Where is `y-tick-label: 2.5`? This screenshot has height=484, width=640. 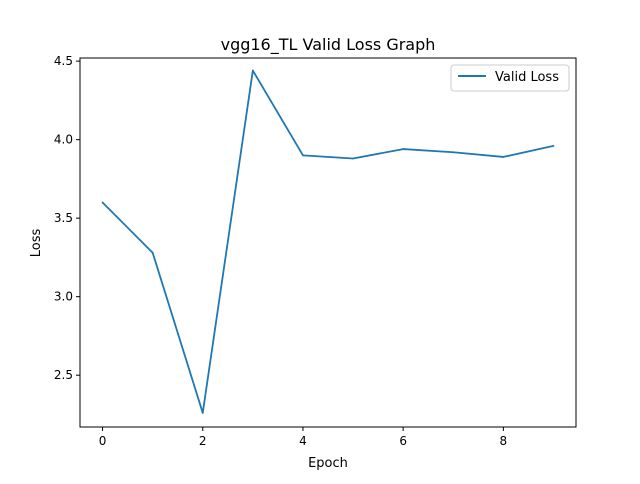
y-tick-label: 2.5 is located at coordinates (63, 375).